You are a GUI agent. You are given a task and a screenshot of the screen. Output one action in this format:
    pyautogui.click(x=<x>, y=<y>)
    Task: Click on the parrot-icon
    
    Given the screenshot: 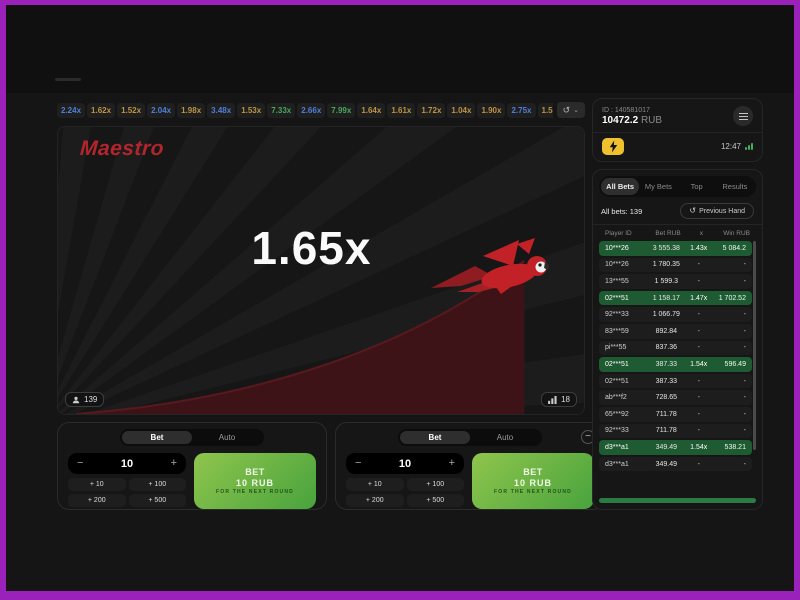 What is the action you would take?
    pyautogui.click(x=490, y=266)
    